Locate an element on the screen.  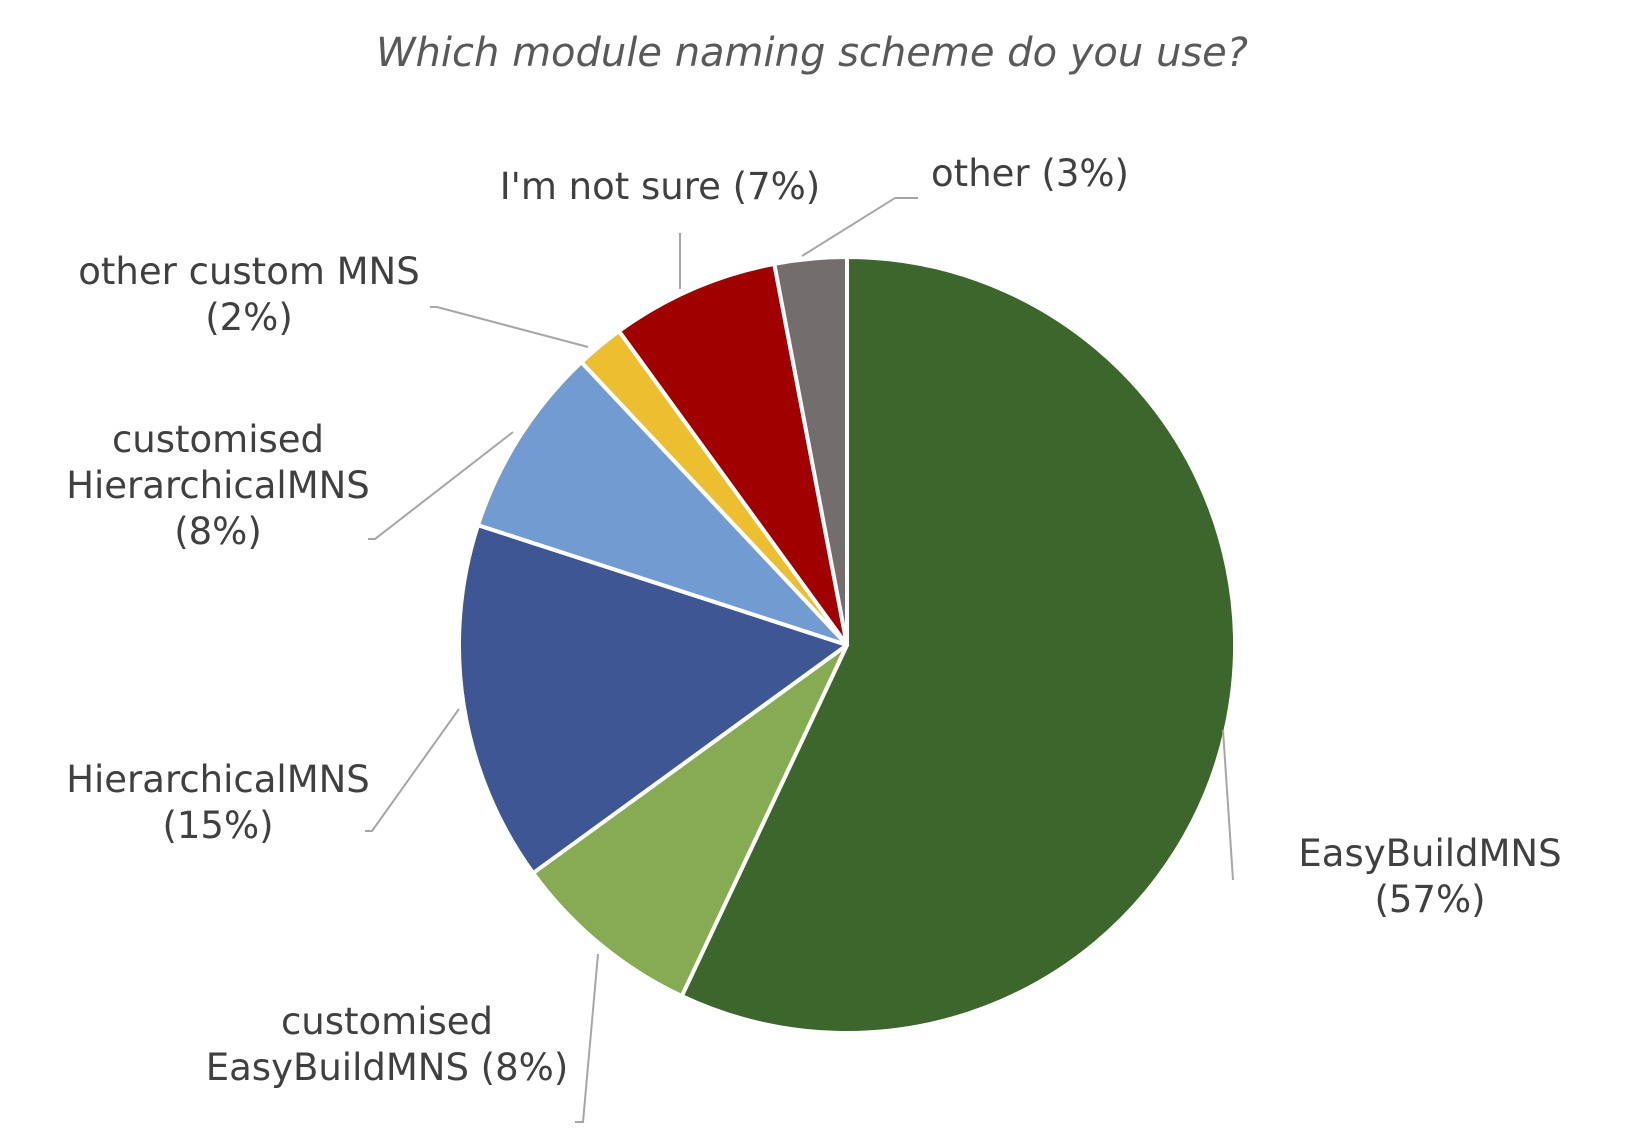
slice-i-m-not-sure is located at coordinates (732, 454).